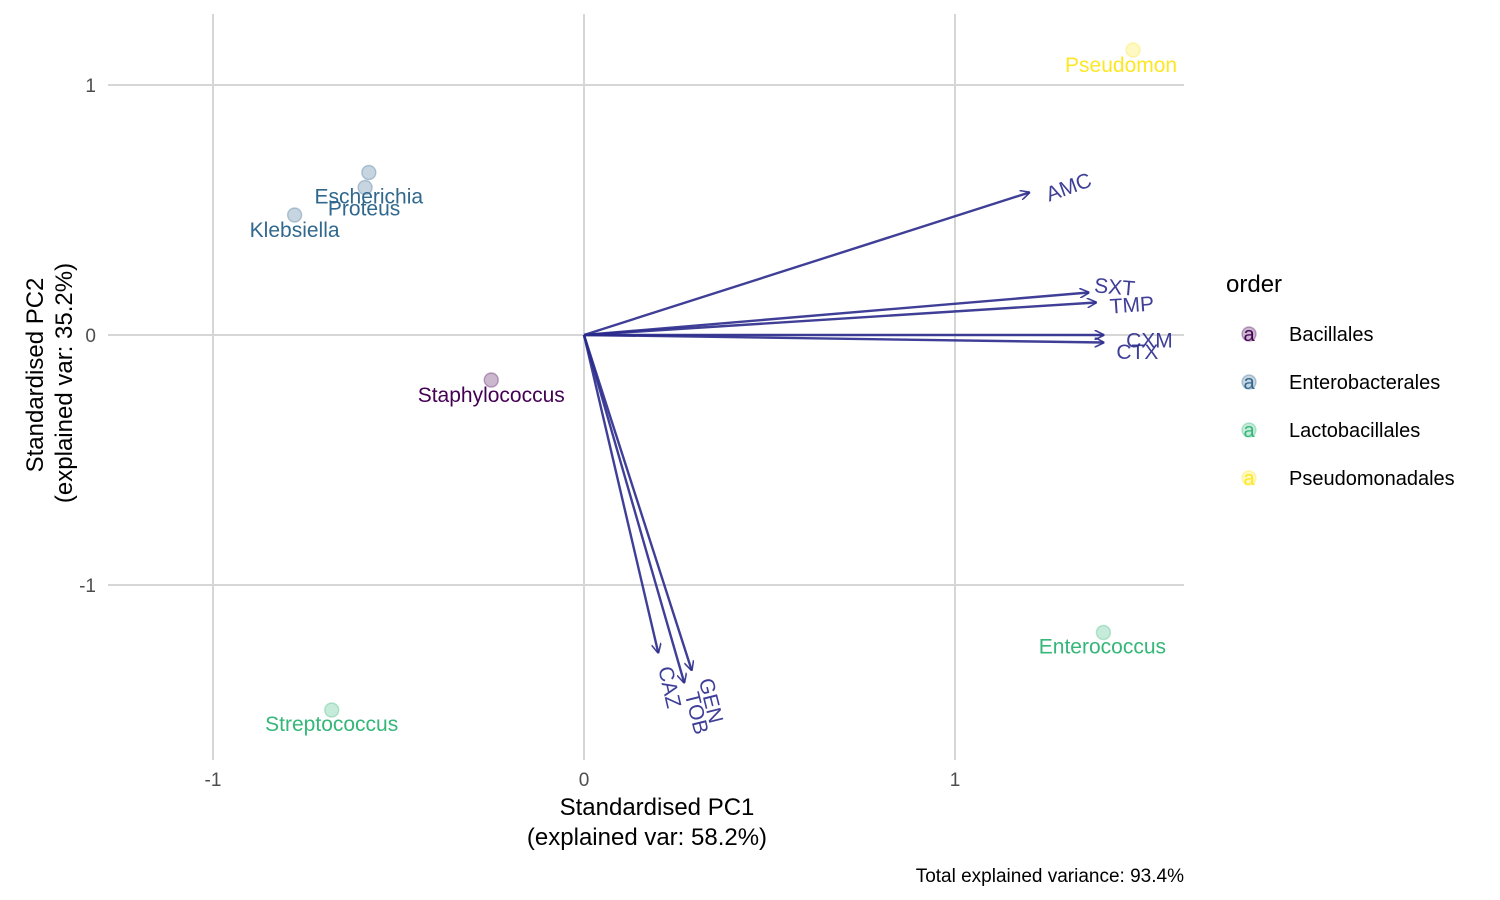 Image resolution: width=1500 pixels, height=900 pixels. What do you see at coordinates (369, 172) in the screenshot?
I see `data-point-escherichia` at bounding box center [369, 172].